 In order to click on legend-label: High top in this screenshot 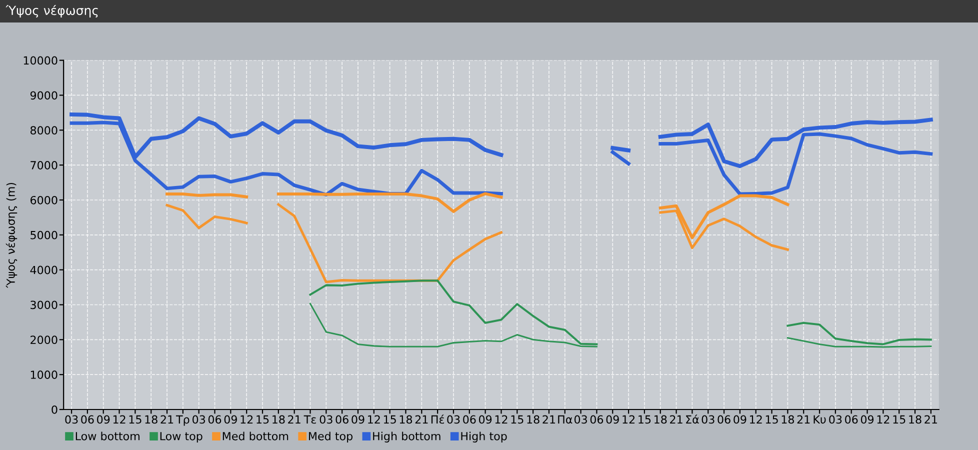, I will do `click(484, 437)`.